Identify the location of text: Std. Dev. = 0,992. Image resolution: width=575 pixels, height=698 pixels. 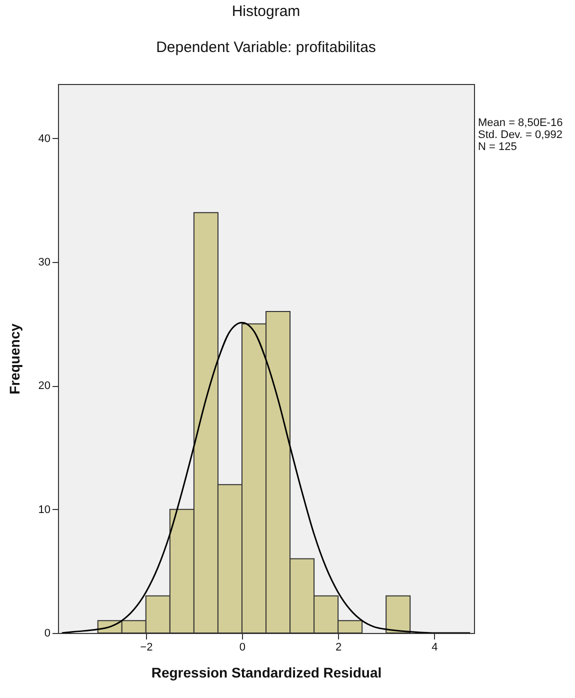
(520, 135).